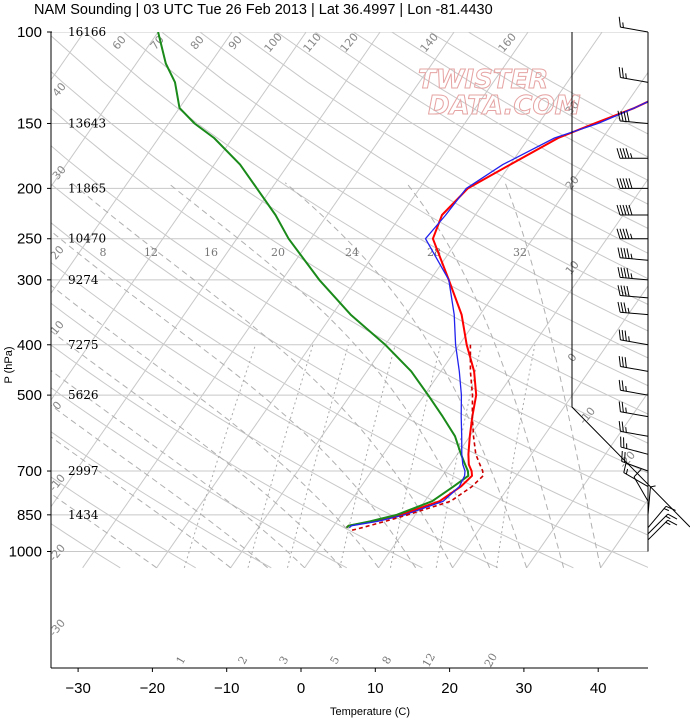  What do you see at coordinates (504, 106) in the screenshot?
I see `watermark-text: DATA.COM` at bounding box center [504, 106].